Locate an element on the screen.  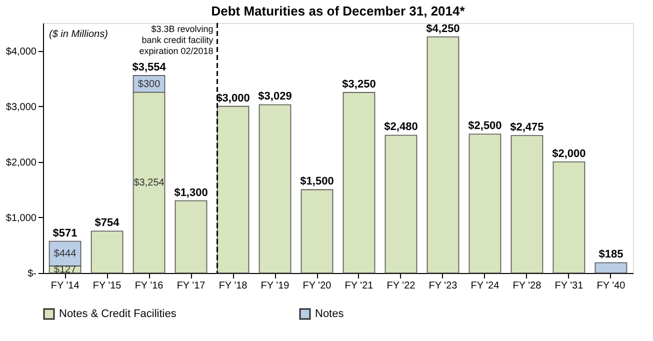
x-tick-label: FY '31 is located at coordinates (569, 286).